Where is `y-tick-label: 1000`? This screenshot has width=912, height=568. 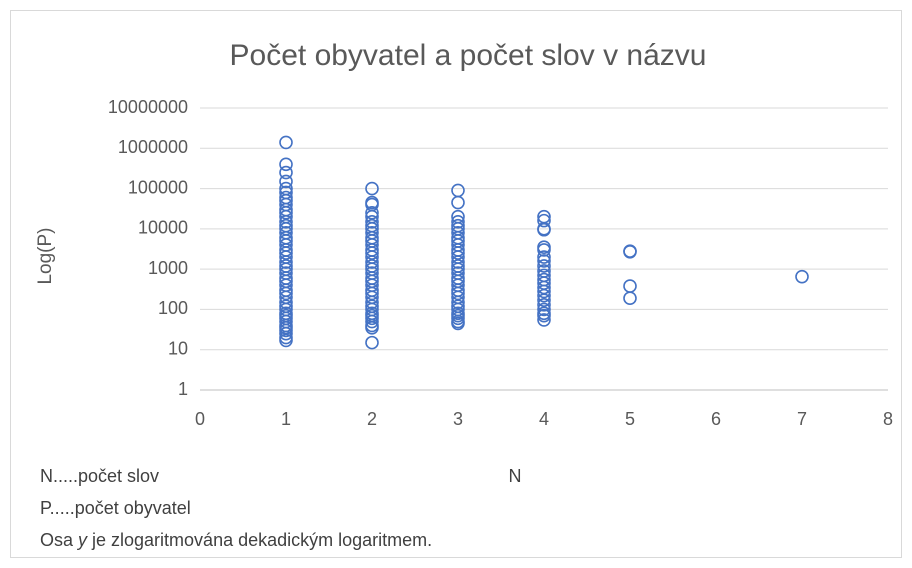 y-tick-label: 1000 is located at coordinates (168, 268).